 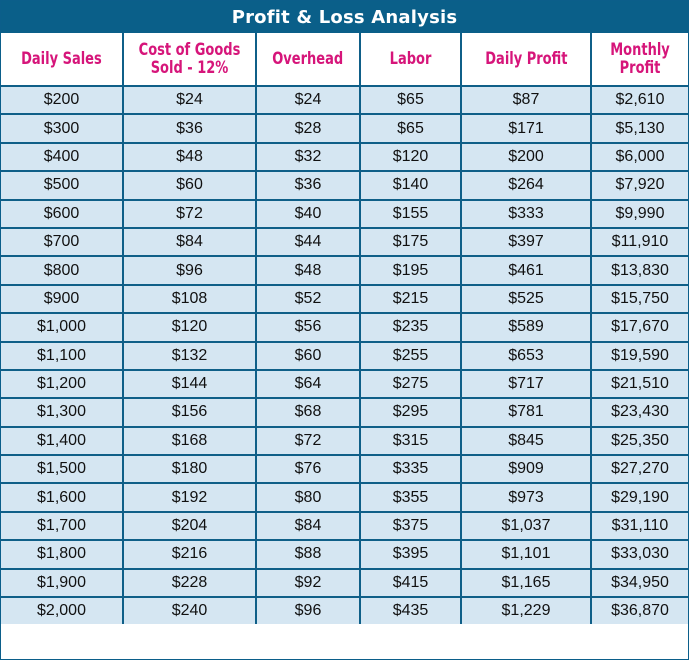 What do you see at coordinates (410, 554) in the screenshot?
I see `cell-labor: $395` at bounding box center [410, 554].